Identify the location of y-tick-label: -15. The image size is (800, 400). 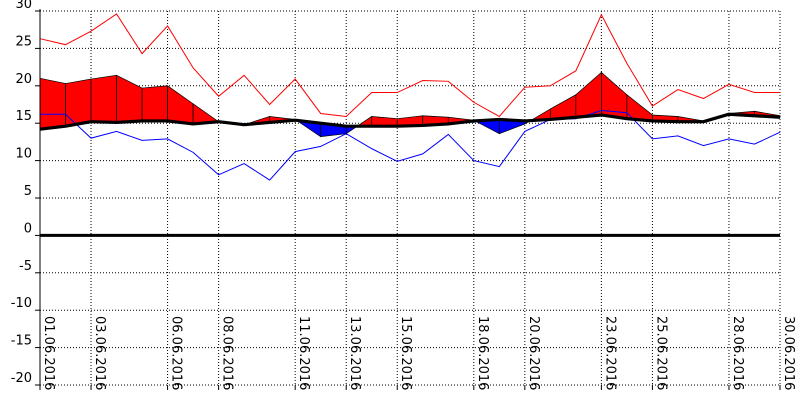
(21, 341).